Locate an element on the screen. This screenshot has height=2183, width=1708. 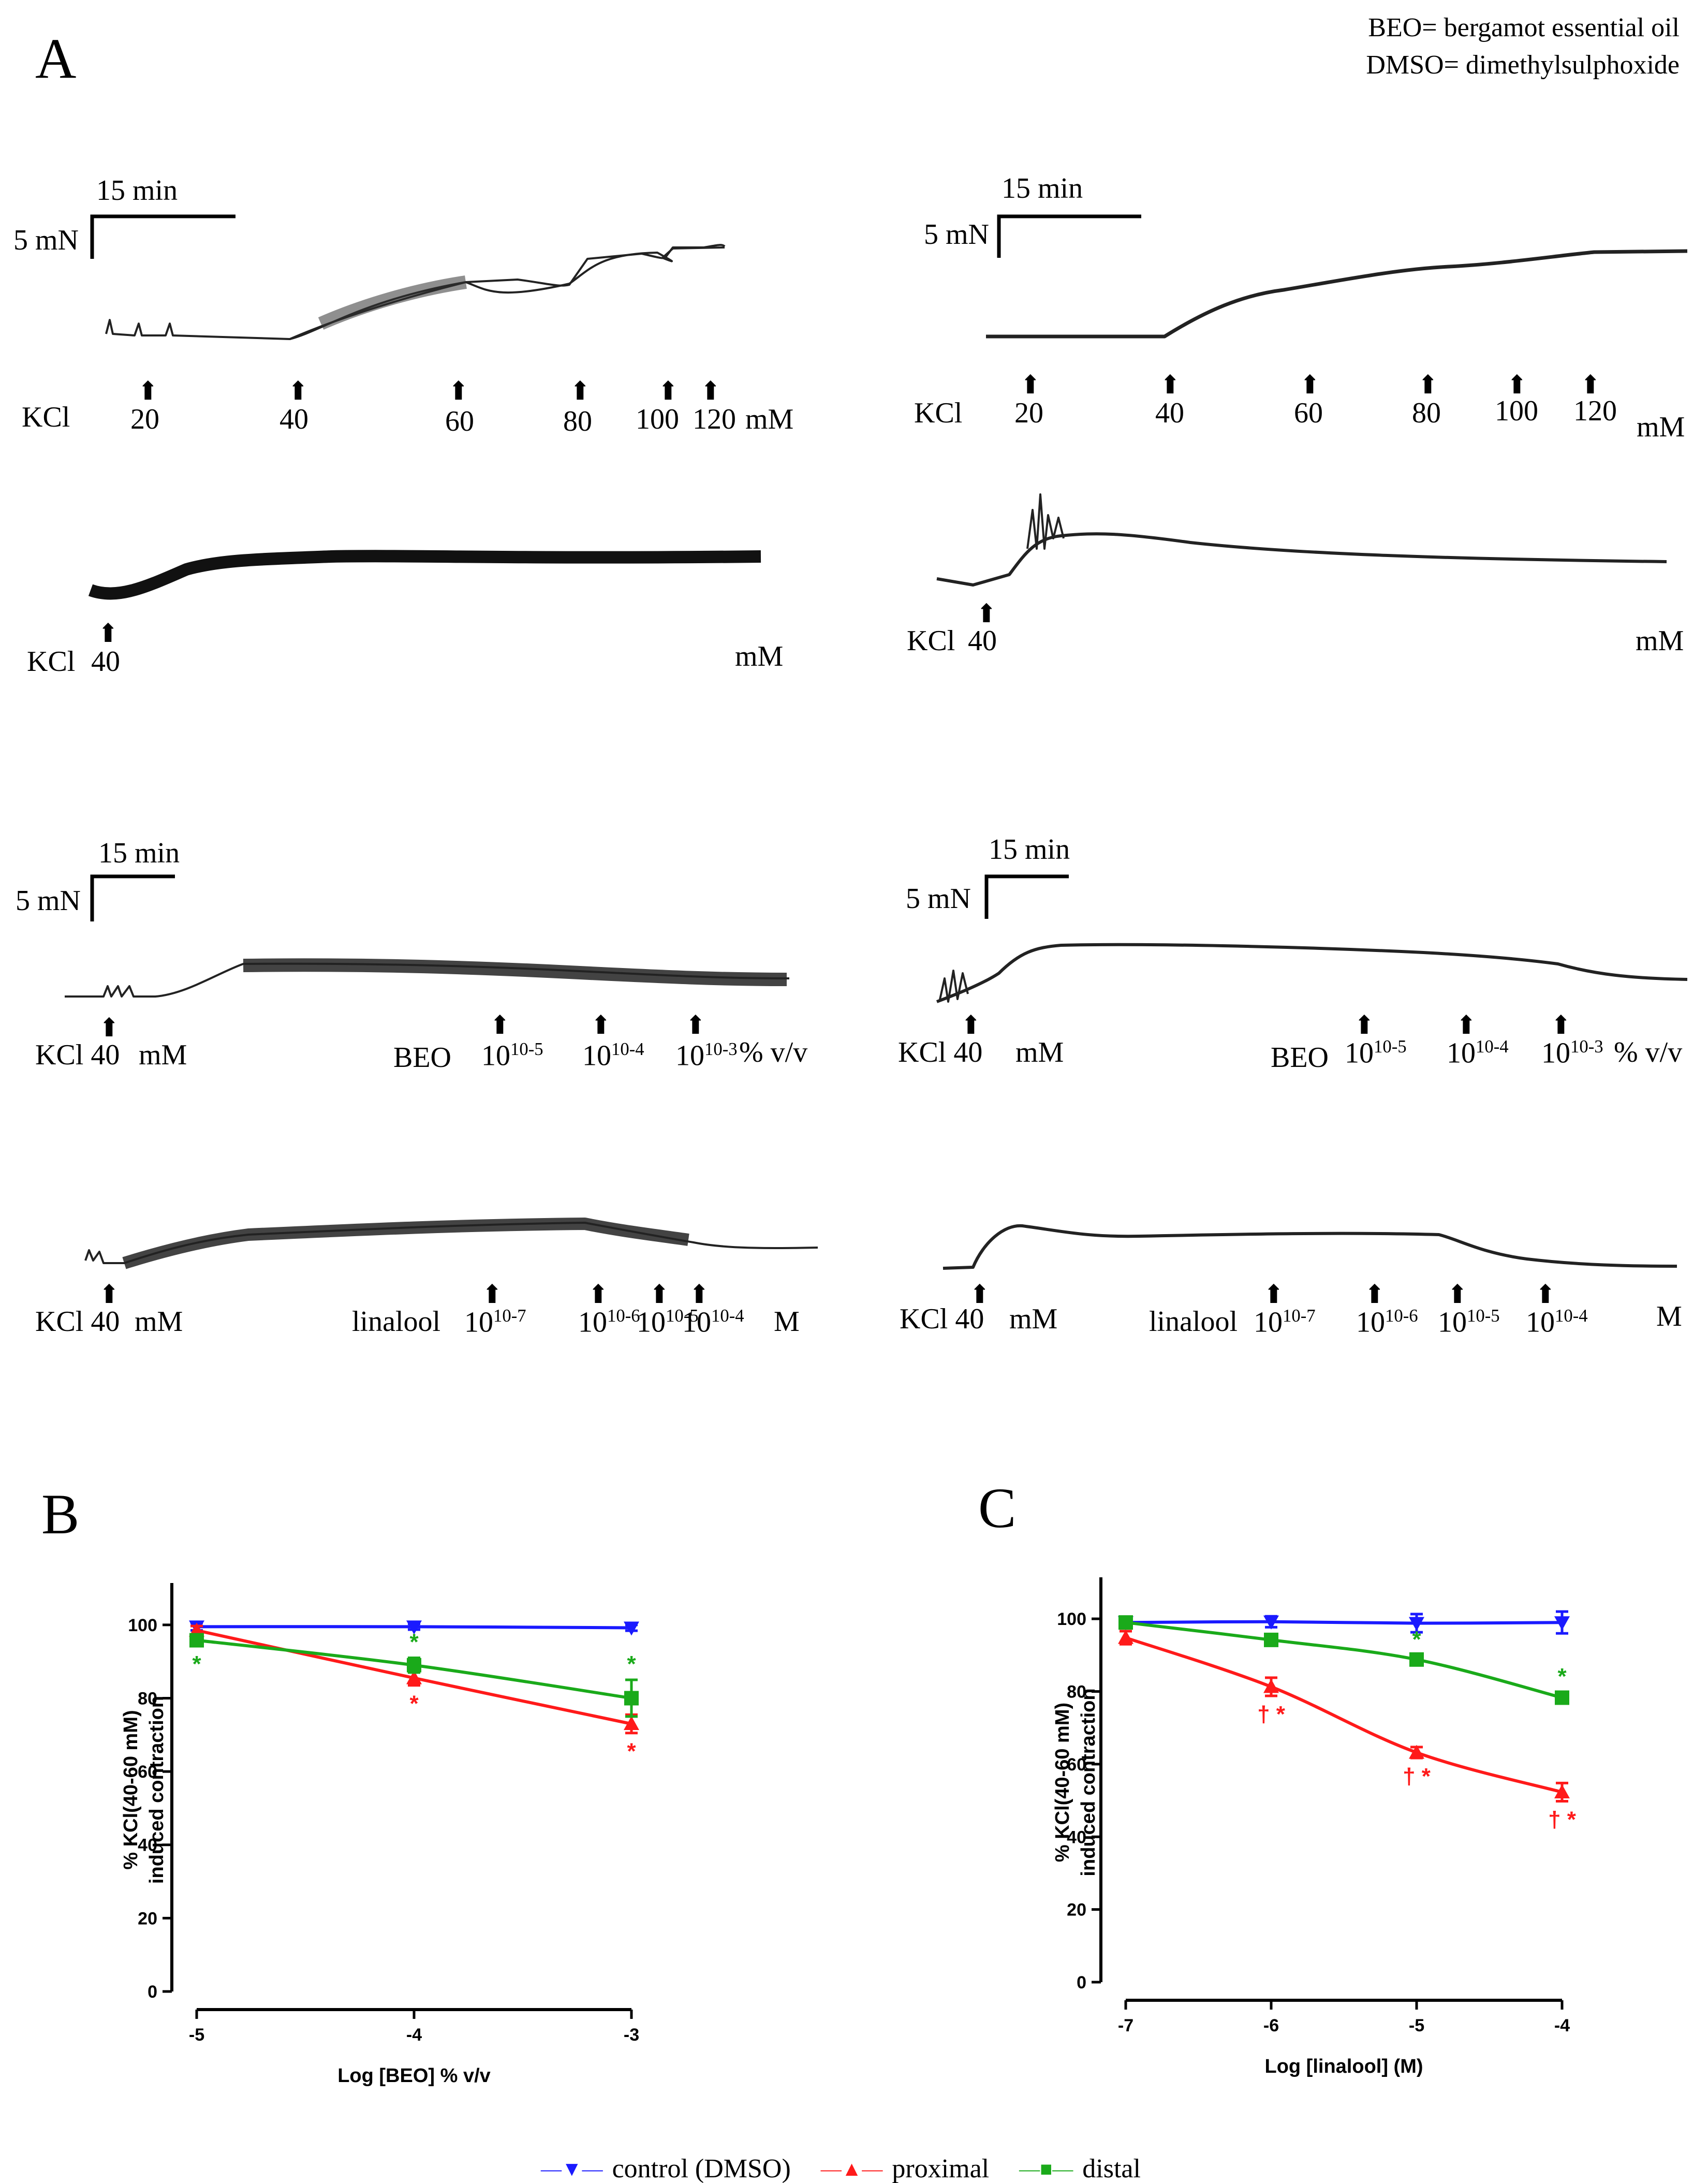
panel-a-letter: A is located at coordinates (56, 59).